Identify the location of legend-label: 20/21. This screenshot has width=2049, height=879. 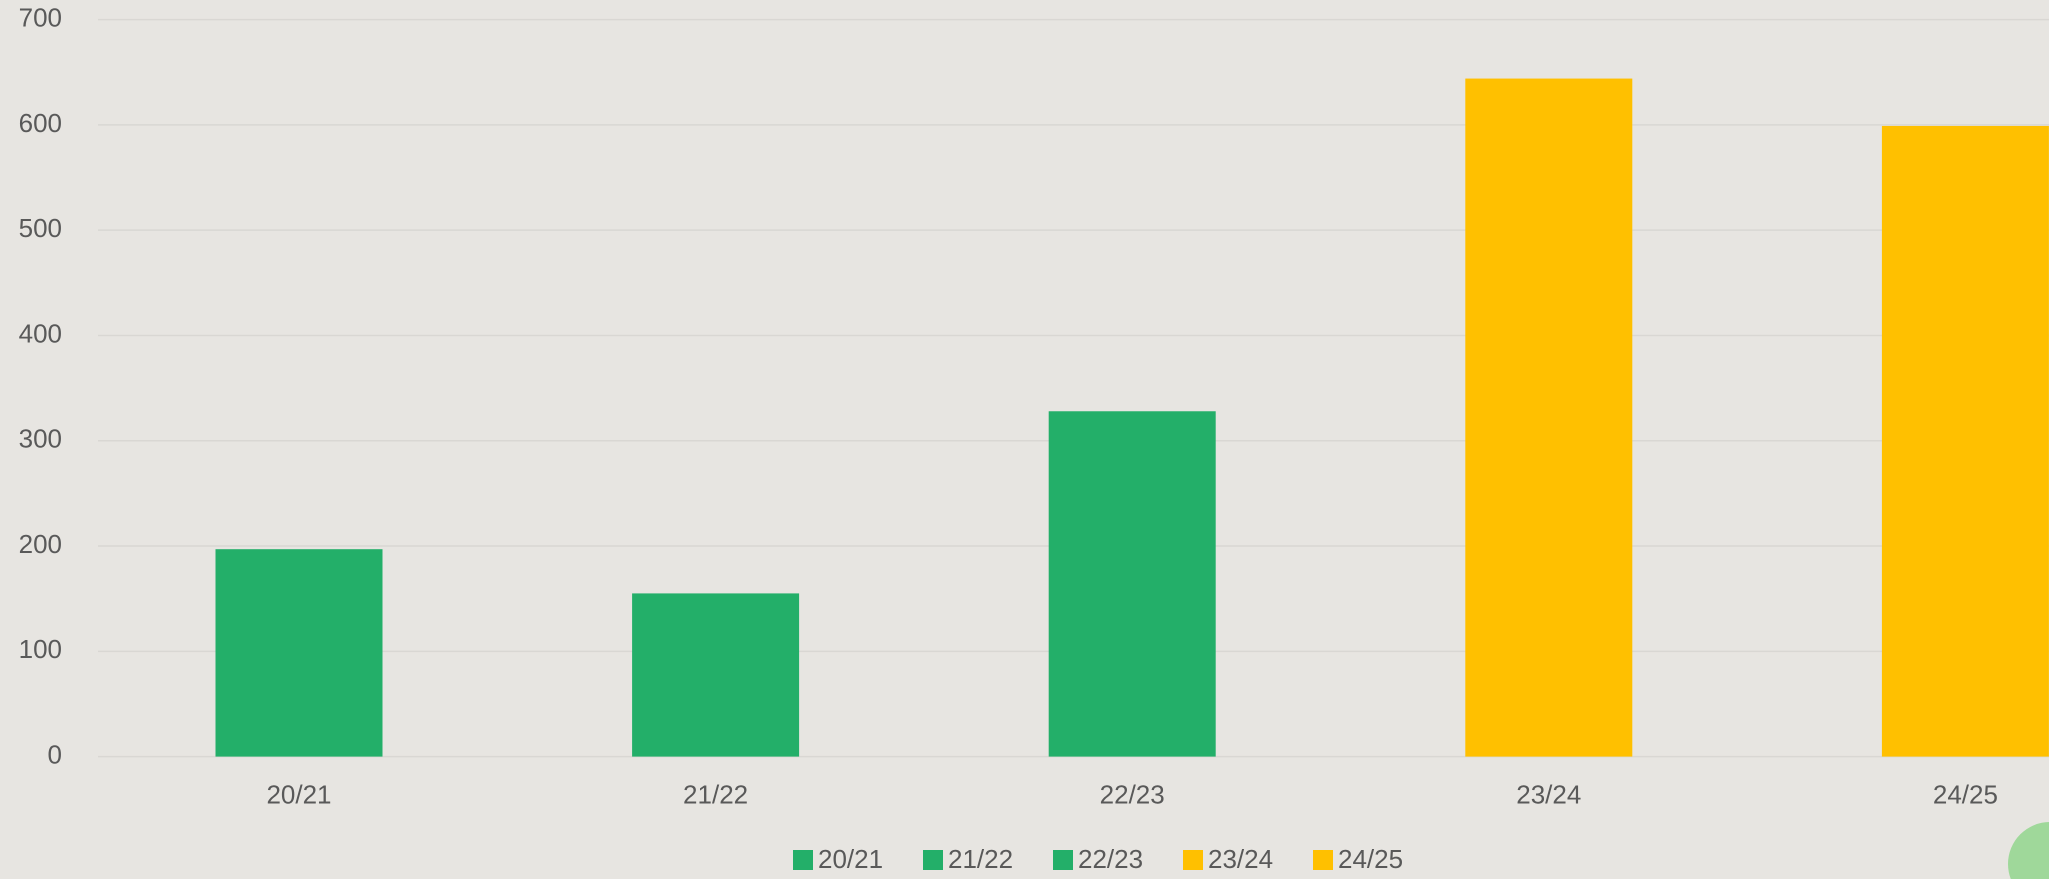
(850, 859).